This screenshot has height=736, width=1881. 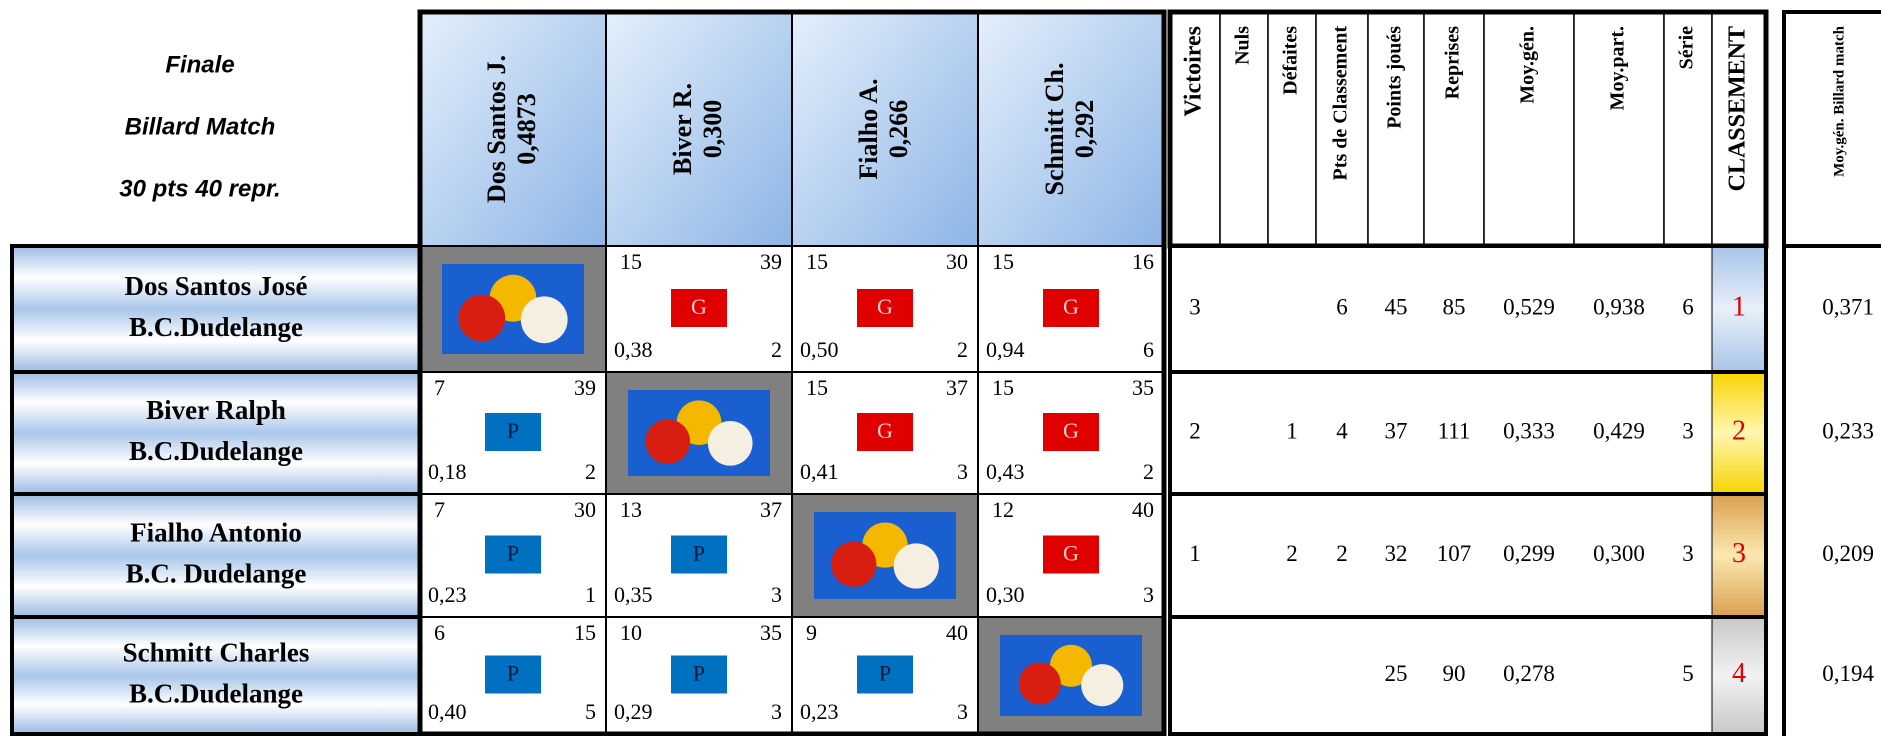 I want to click on match-reprises: 37, so click(x=957, y=387).